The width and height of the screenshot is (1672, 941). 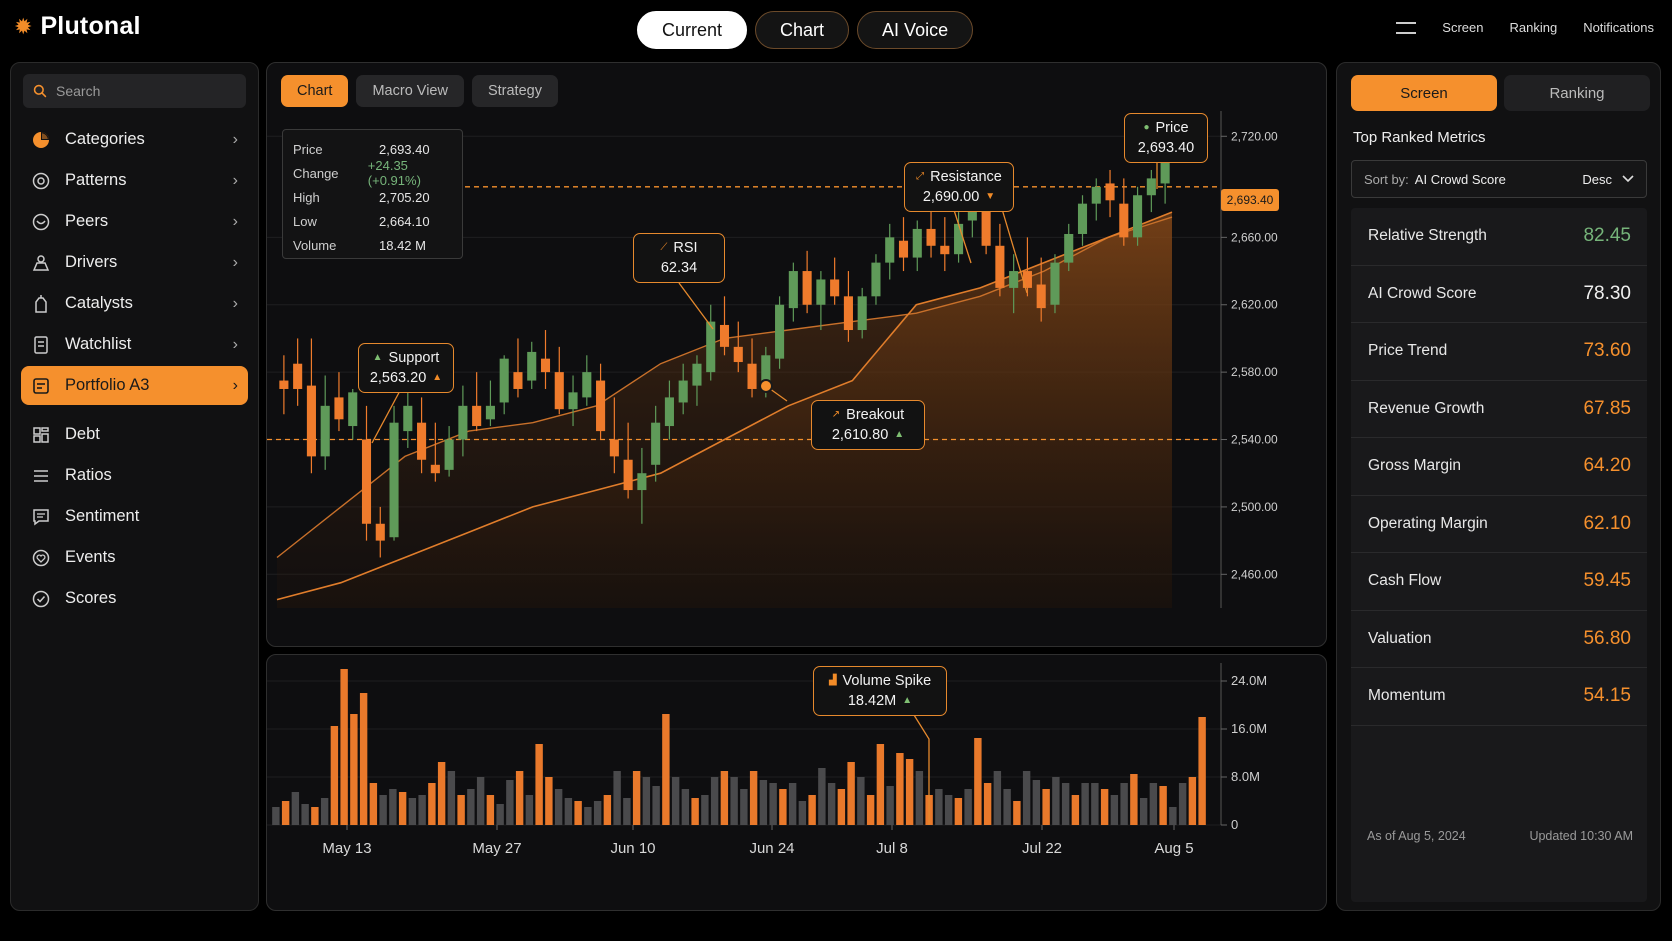 I want to click on nav-screen-link: Screen, so click(x=1463, y=27).